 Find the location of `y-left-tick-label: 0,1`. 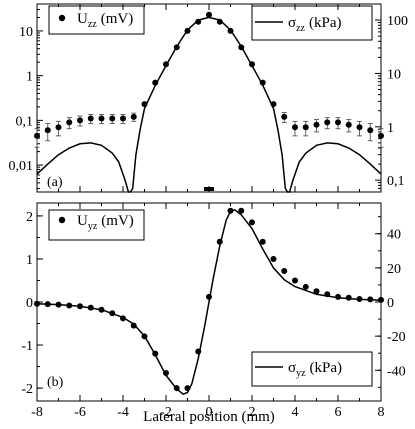

y-left-tick-label: 0,1 is located at coordinates (25, 121).